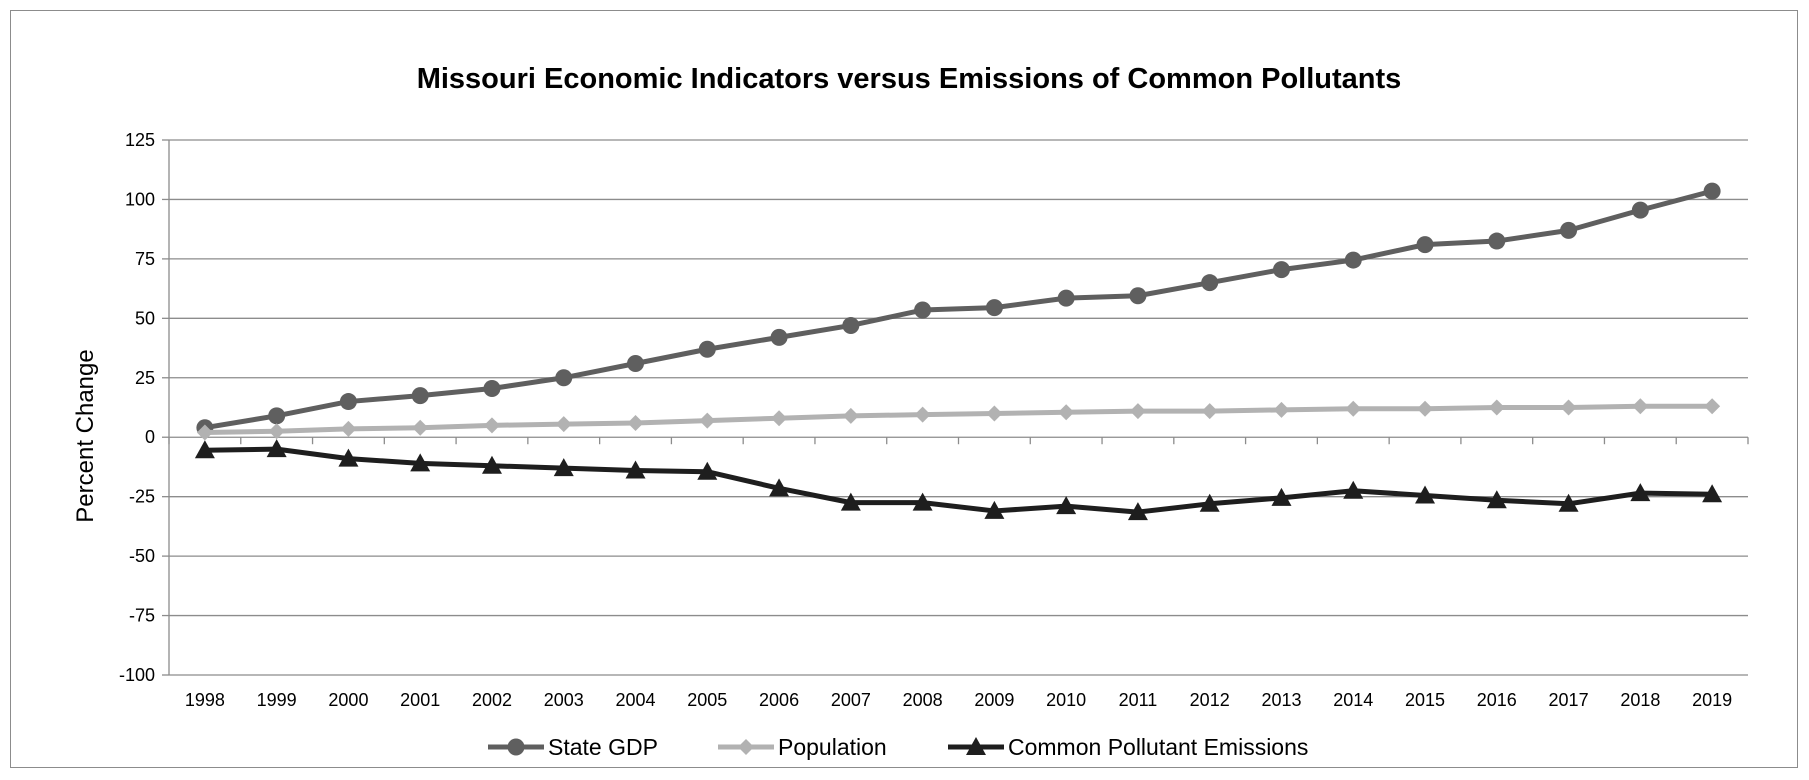 The width and height of the screenshot is (1809, 780). What do you see at coordinates (140, 199) in the screenshot?
I see `y-tick-label: 100` at bounding box center [140, 199].